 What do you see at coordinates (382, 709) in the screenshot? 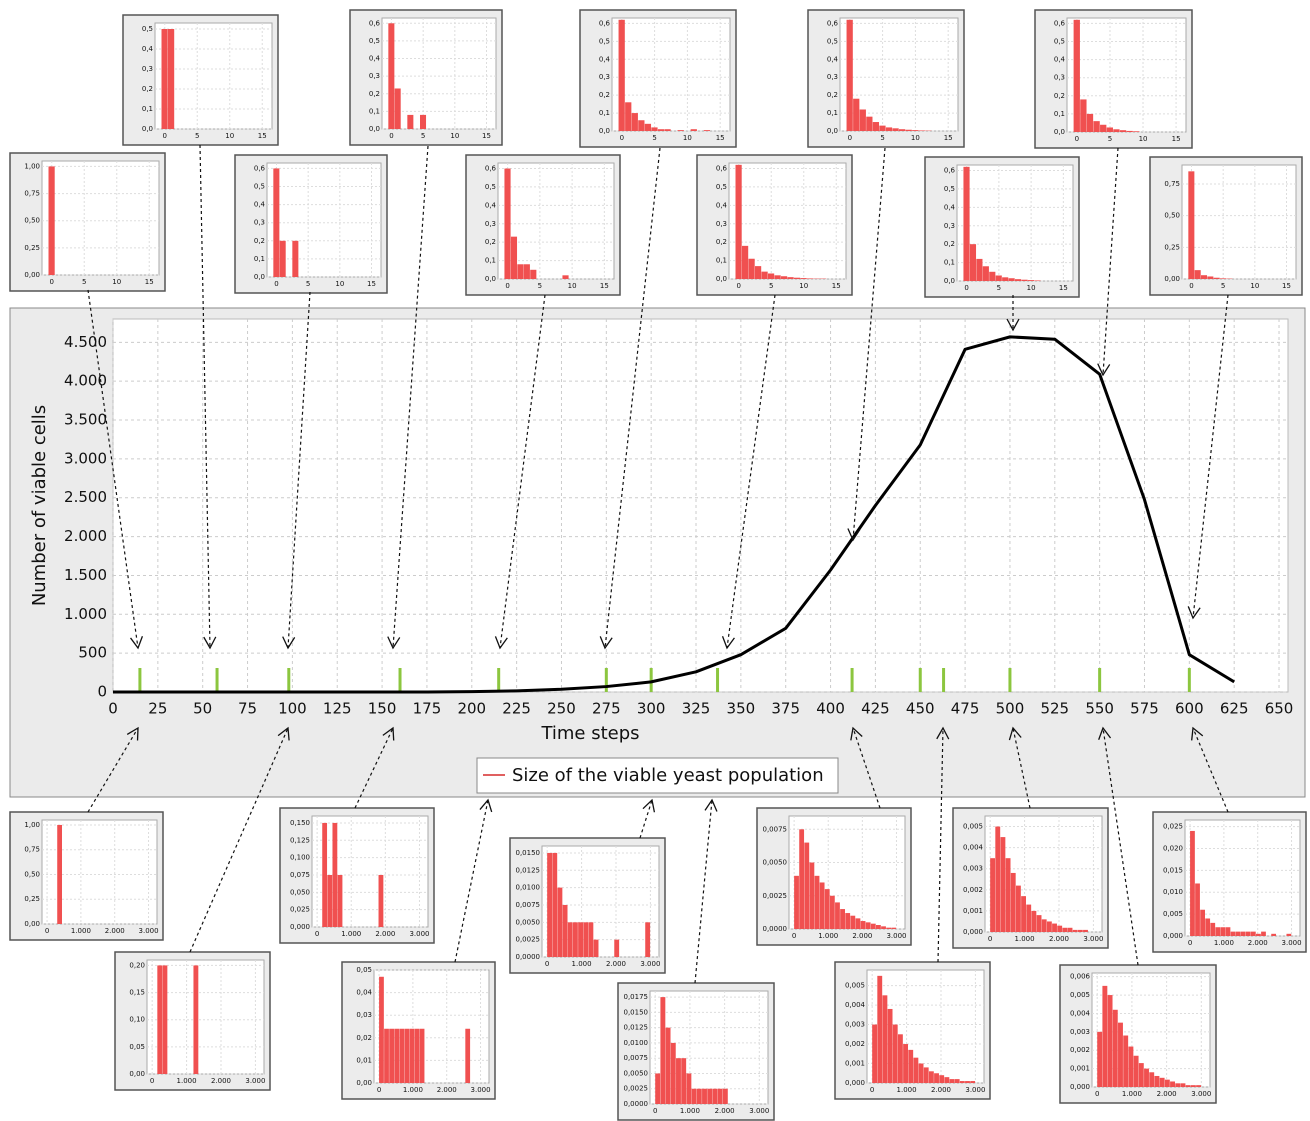
I see `x-tick-label: 150` at bounding box center [382, 709].